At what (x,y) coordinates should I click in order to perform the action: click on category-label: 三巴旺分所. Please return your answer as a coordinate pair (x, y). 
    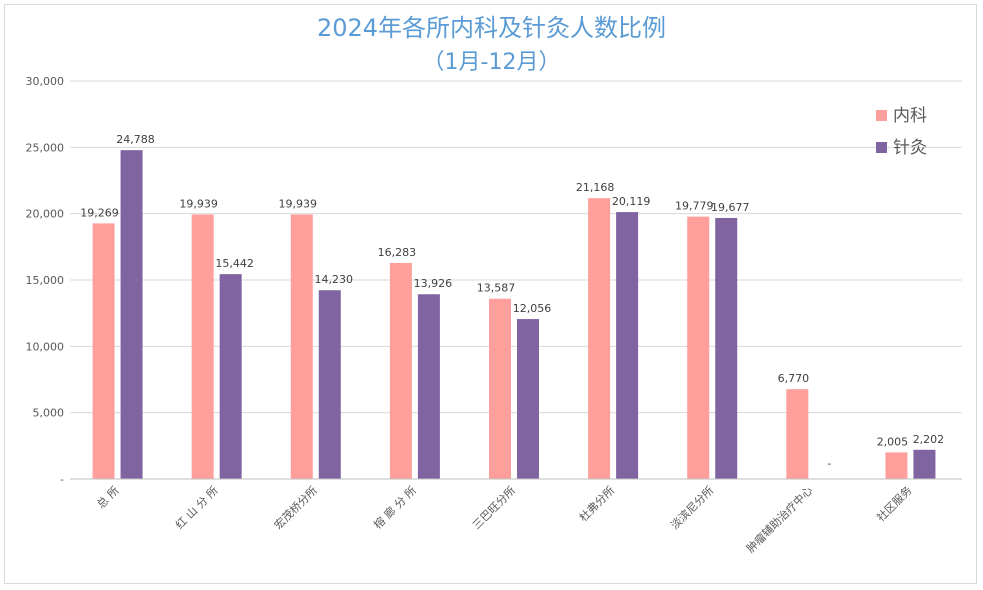
    Looking at the image, I should click on (494, 508).